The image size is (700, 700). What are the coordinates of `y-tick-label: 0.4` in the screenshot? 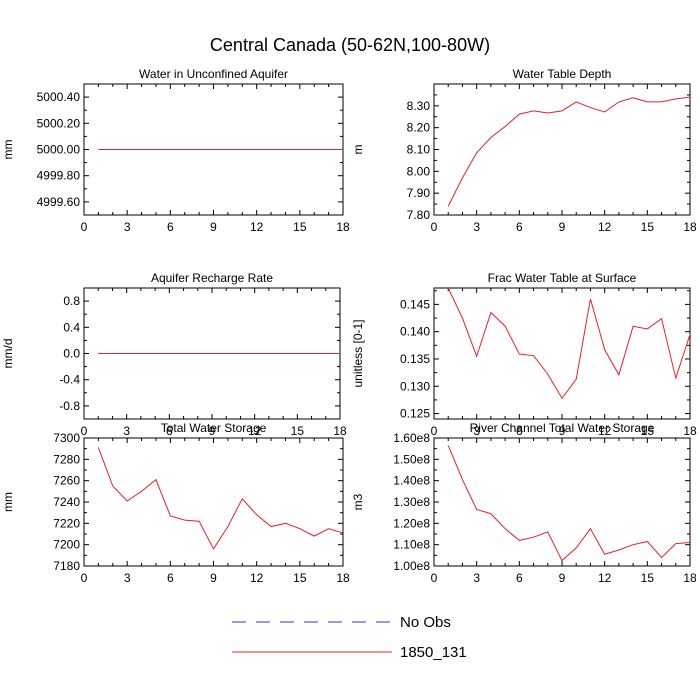 It's located at (71, 327).